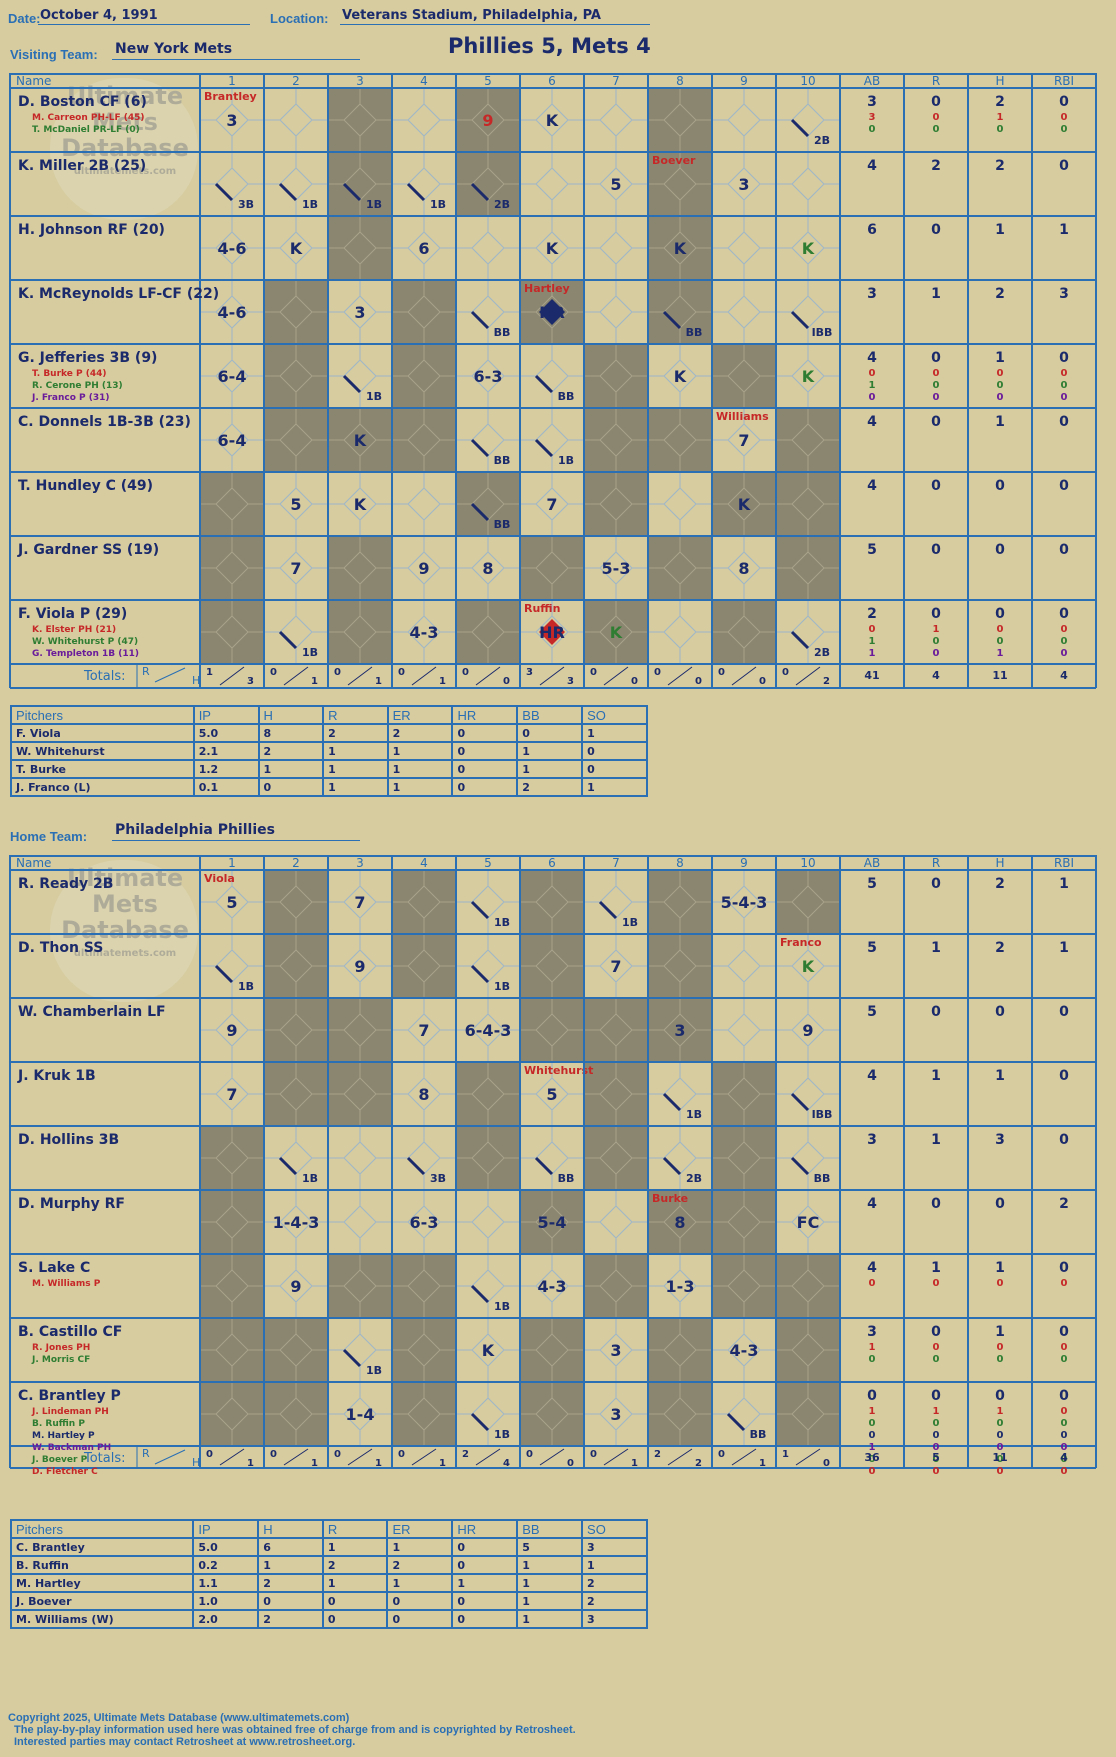  What do you see at coordinates (485, 715) in the screenshot?
I see `pitchers-column-header: HR` at bounding box center [485, 715].